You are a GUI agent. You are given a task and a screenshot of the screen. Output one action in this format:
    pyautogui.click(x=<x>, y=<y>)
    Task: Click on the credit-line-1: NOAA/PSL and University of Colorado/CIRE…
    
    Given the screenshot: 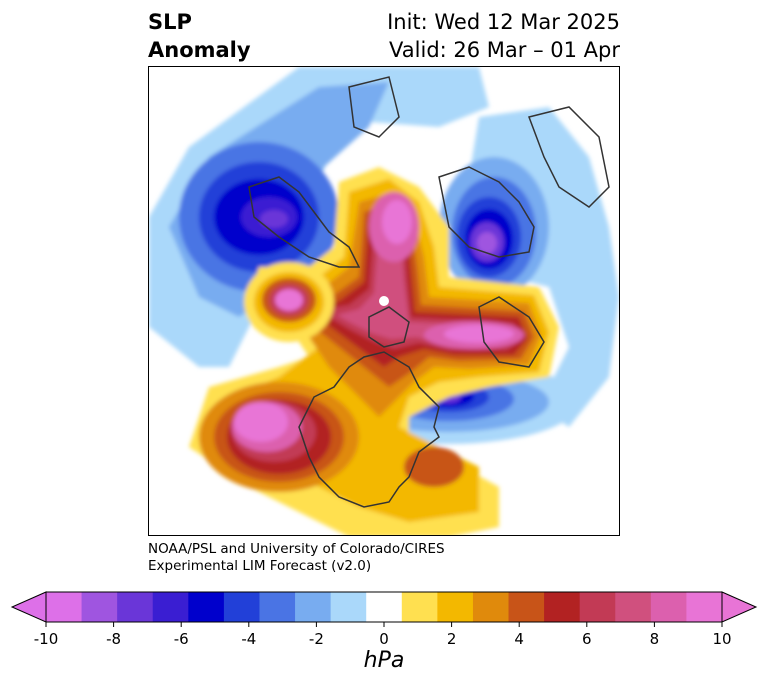 What is the action you would take?
    pyautogui.click(x=296, y=549)
    